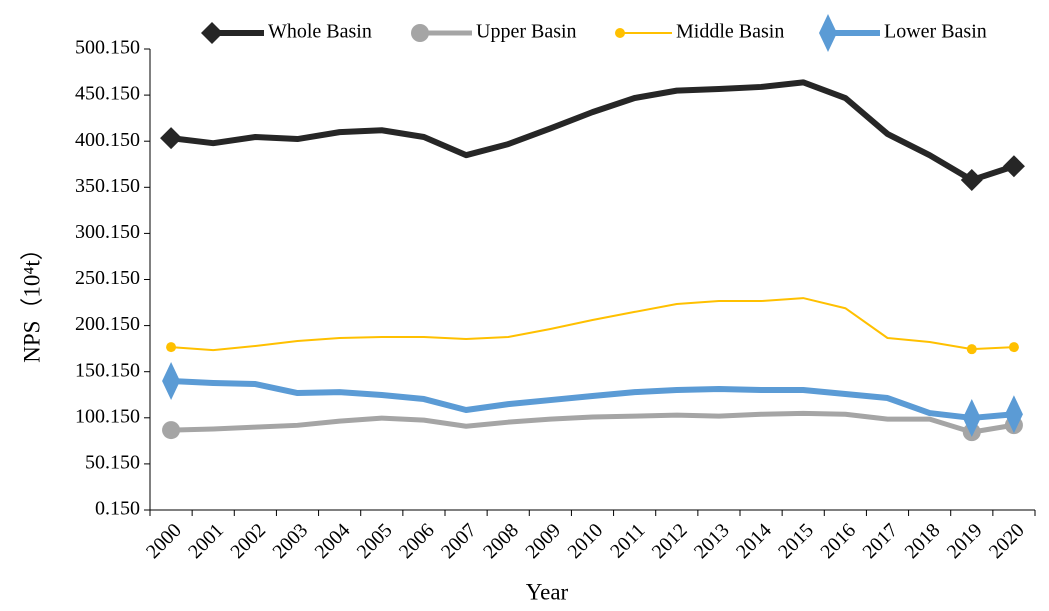  Describe the element at coordinates (333, 541) in the screenshot. I see `x-tick-label: 2004` at that location.